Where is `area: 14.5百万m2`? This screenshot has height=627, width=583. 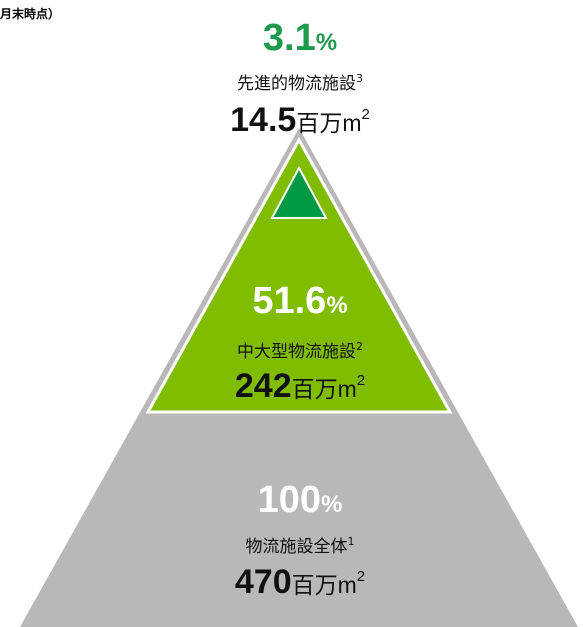 area: 14.5百万m2 is located at coordinates (300, 120).